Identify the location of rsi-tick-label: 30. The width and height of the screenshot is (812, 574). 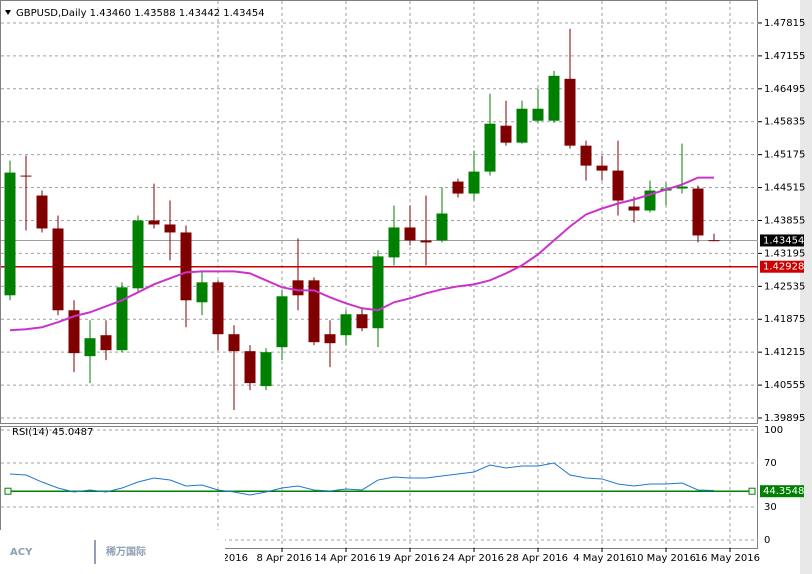
(770, 507).